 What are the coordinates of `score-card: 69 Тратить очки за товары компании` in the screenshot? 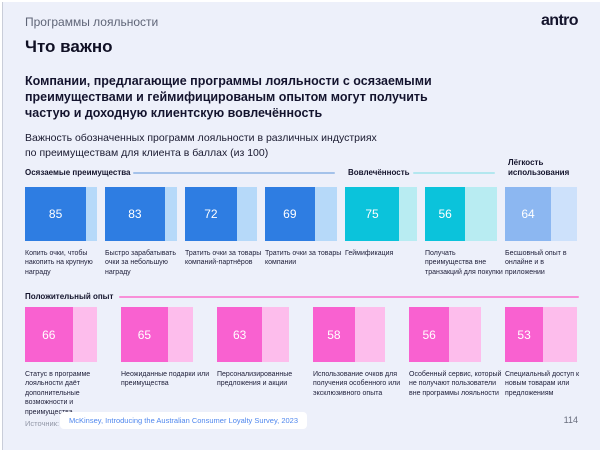 It's located at (303, 232).